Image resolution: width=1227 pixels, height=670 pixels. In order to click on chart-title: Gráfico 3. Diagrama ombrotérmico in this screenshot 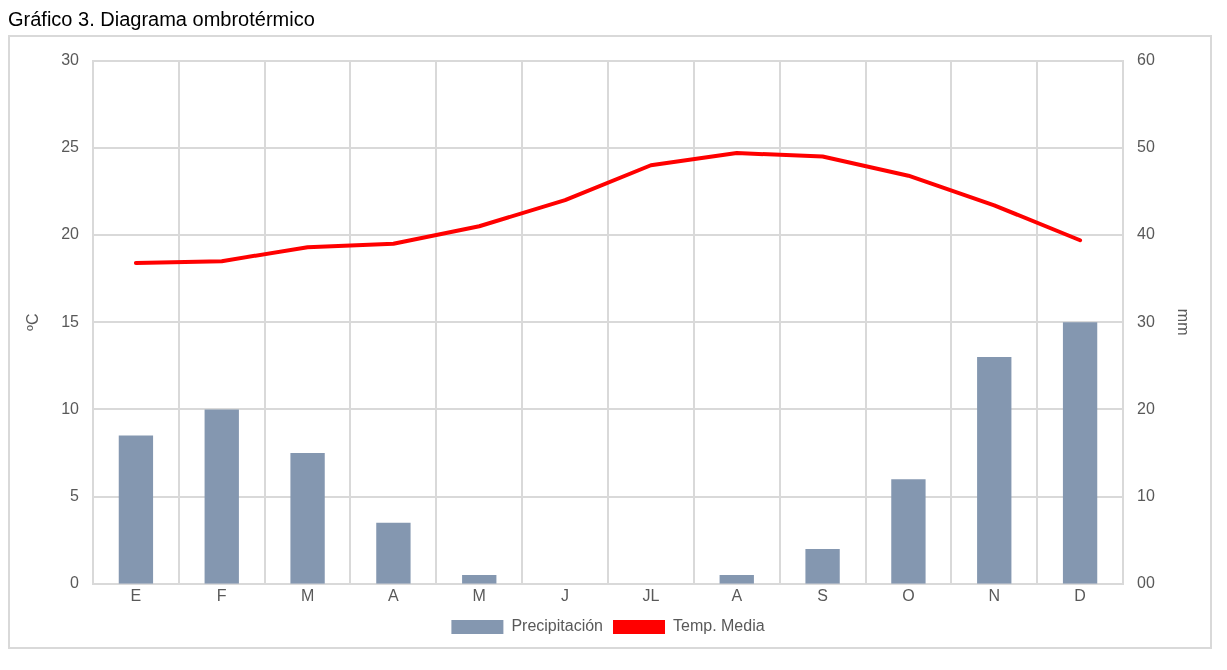, I will do `click(162, 20)`.